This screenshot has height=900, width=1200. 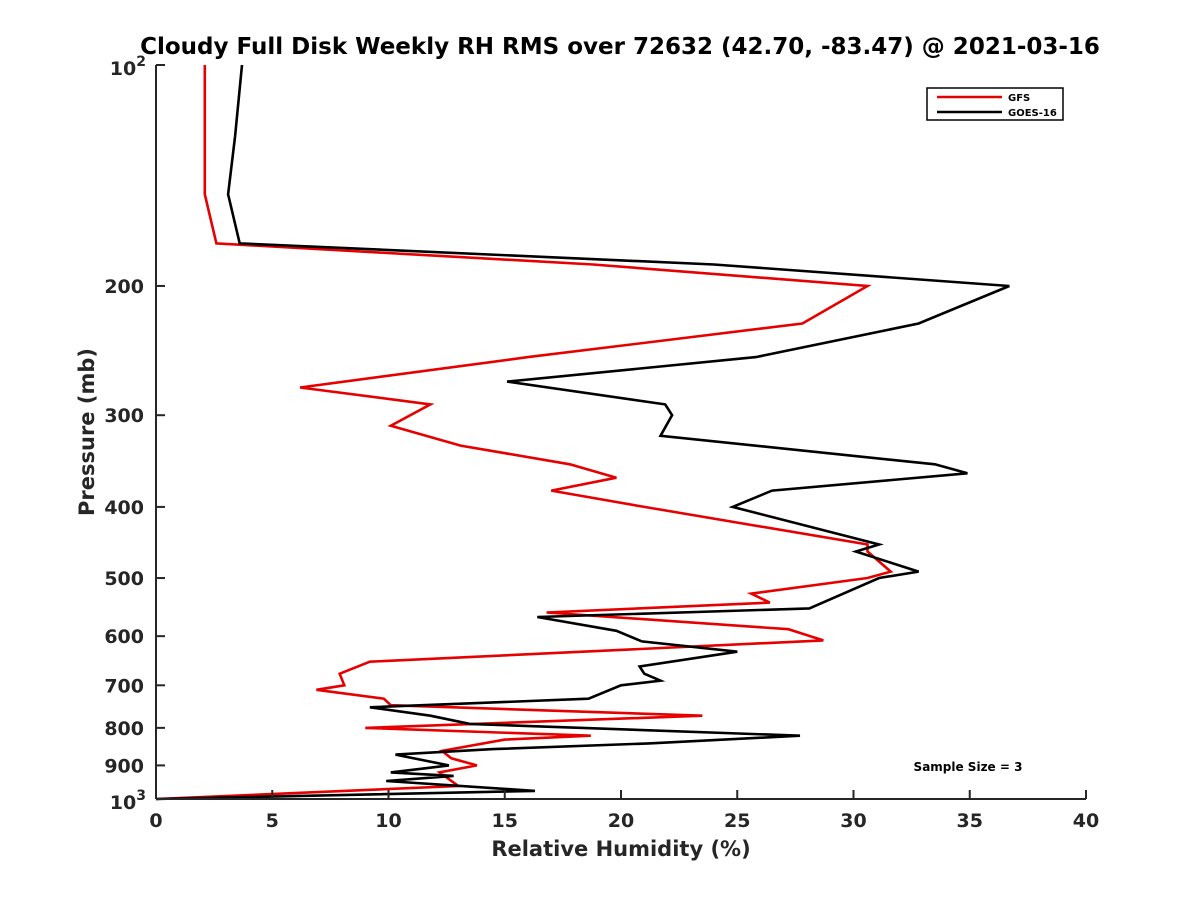 I want to click on y-tick-label: 200, so click(x=124, y=287).